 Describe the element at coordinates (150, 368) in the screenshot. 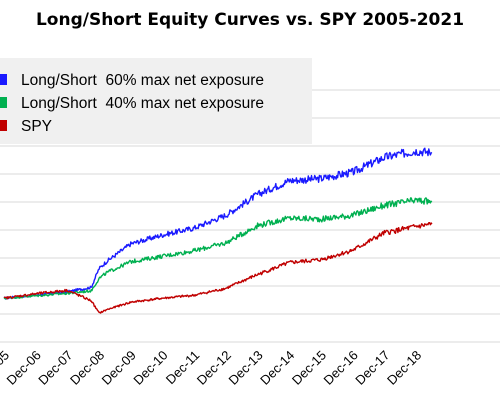

I see `x-tick-label: Dec-10` at that location.